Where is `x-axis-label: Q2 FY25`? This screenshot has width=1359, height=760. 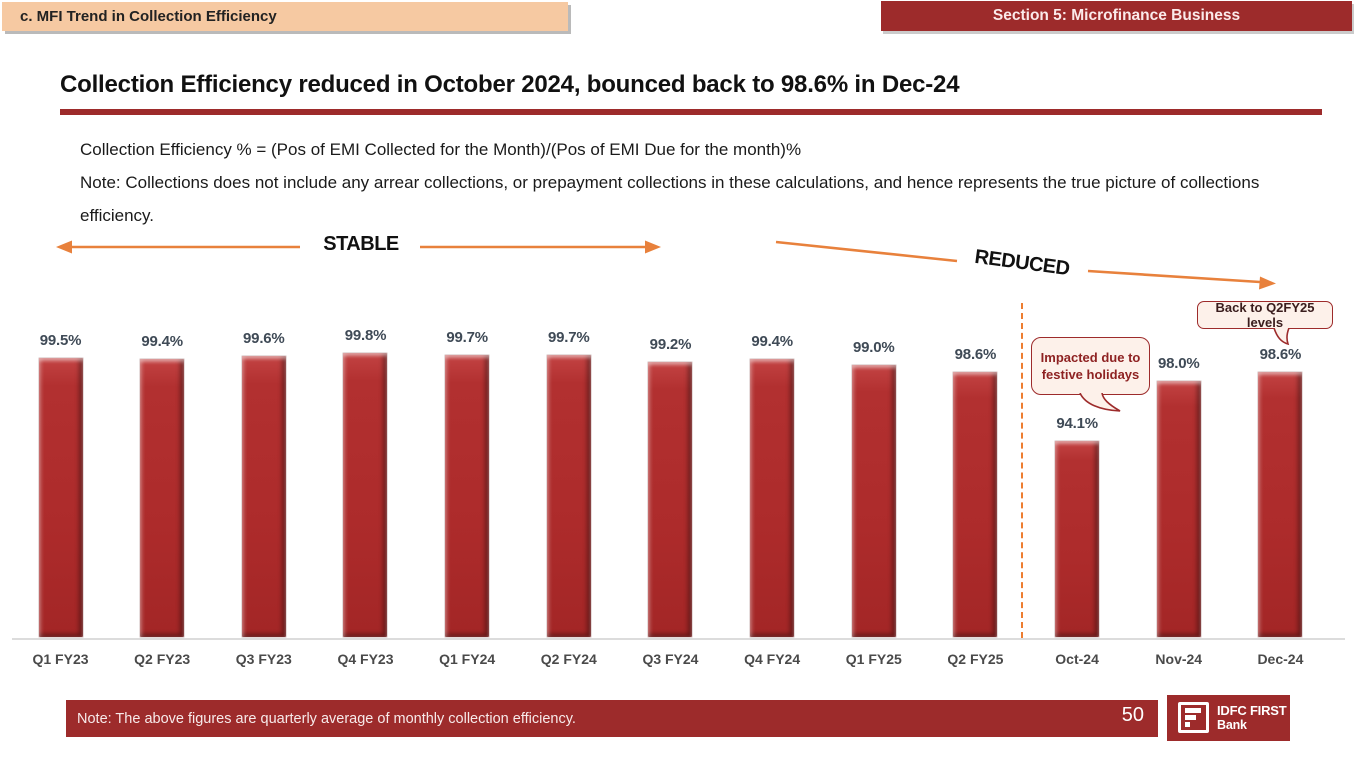 x-axis-label: Q2 FY25 is located at coordinates (975, 659).